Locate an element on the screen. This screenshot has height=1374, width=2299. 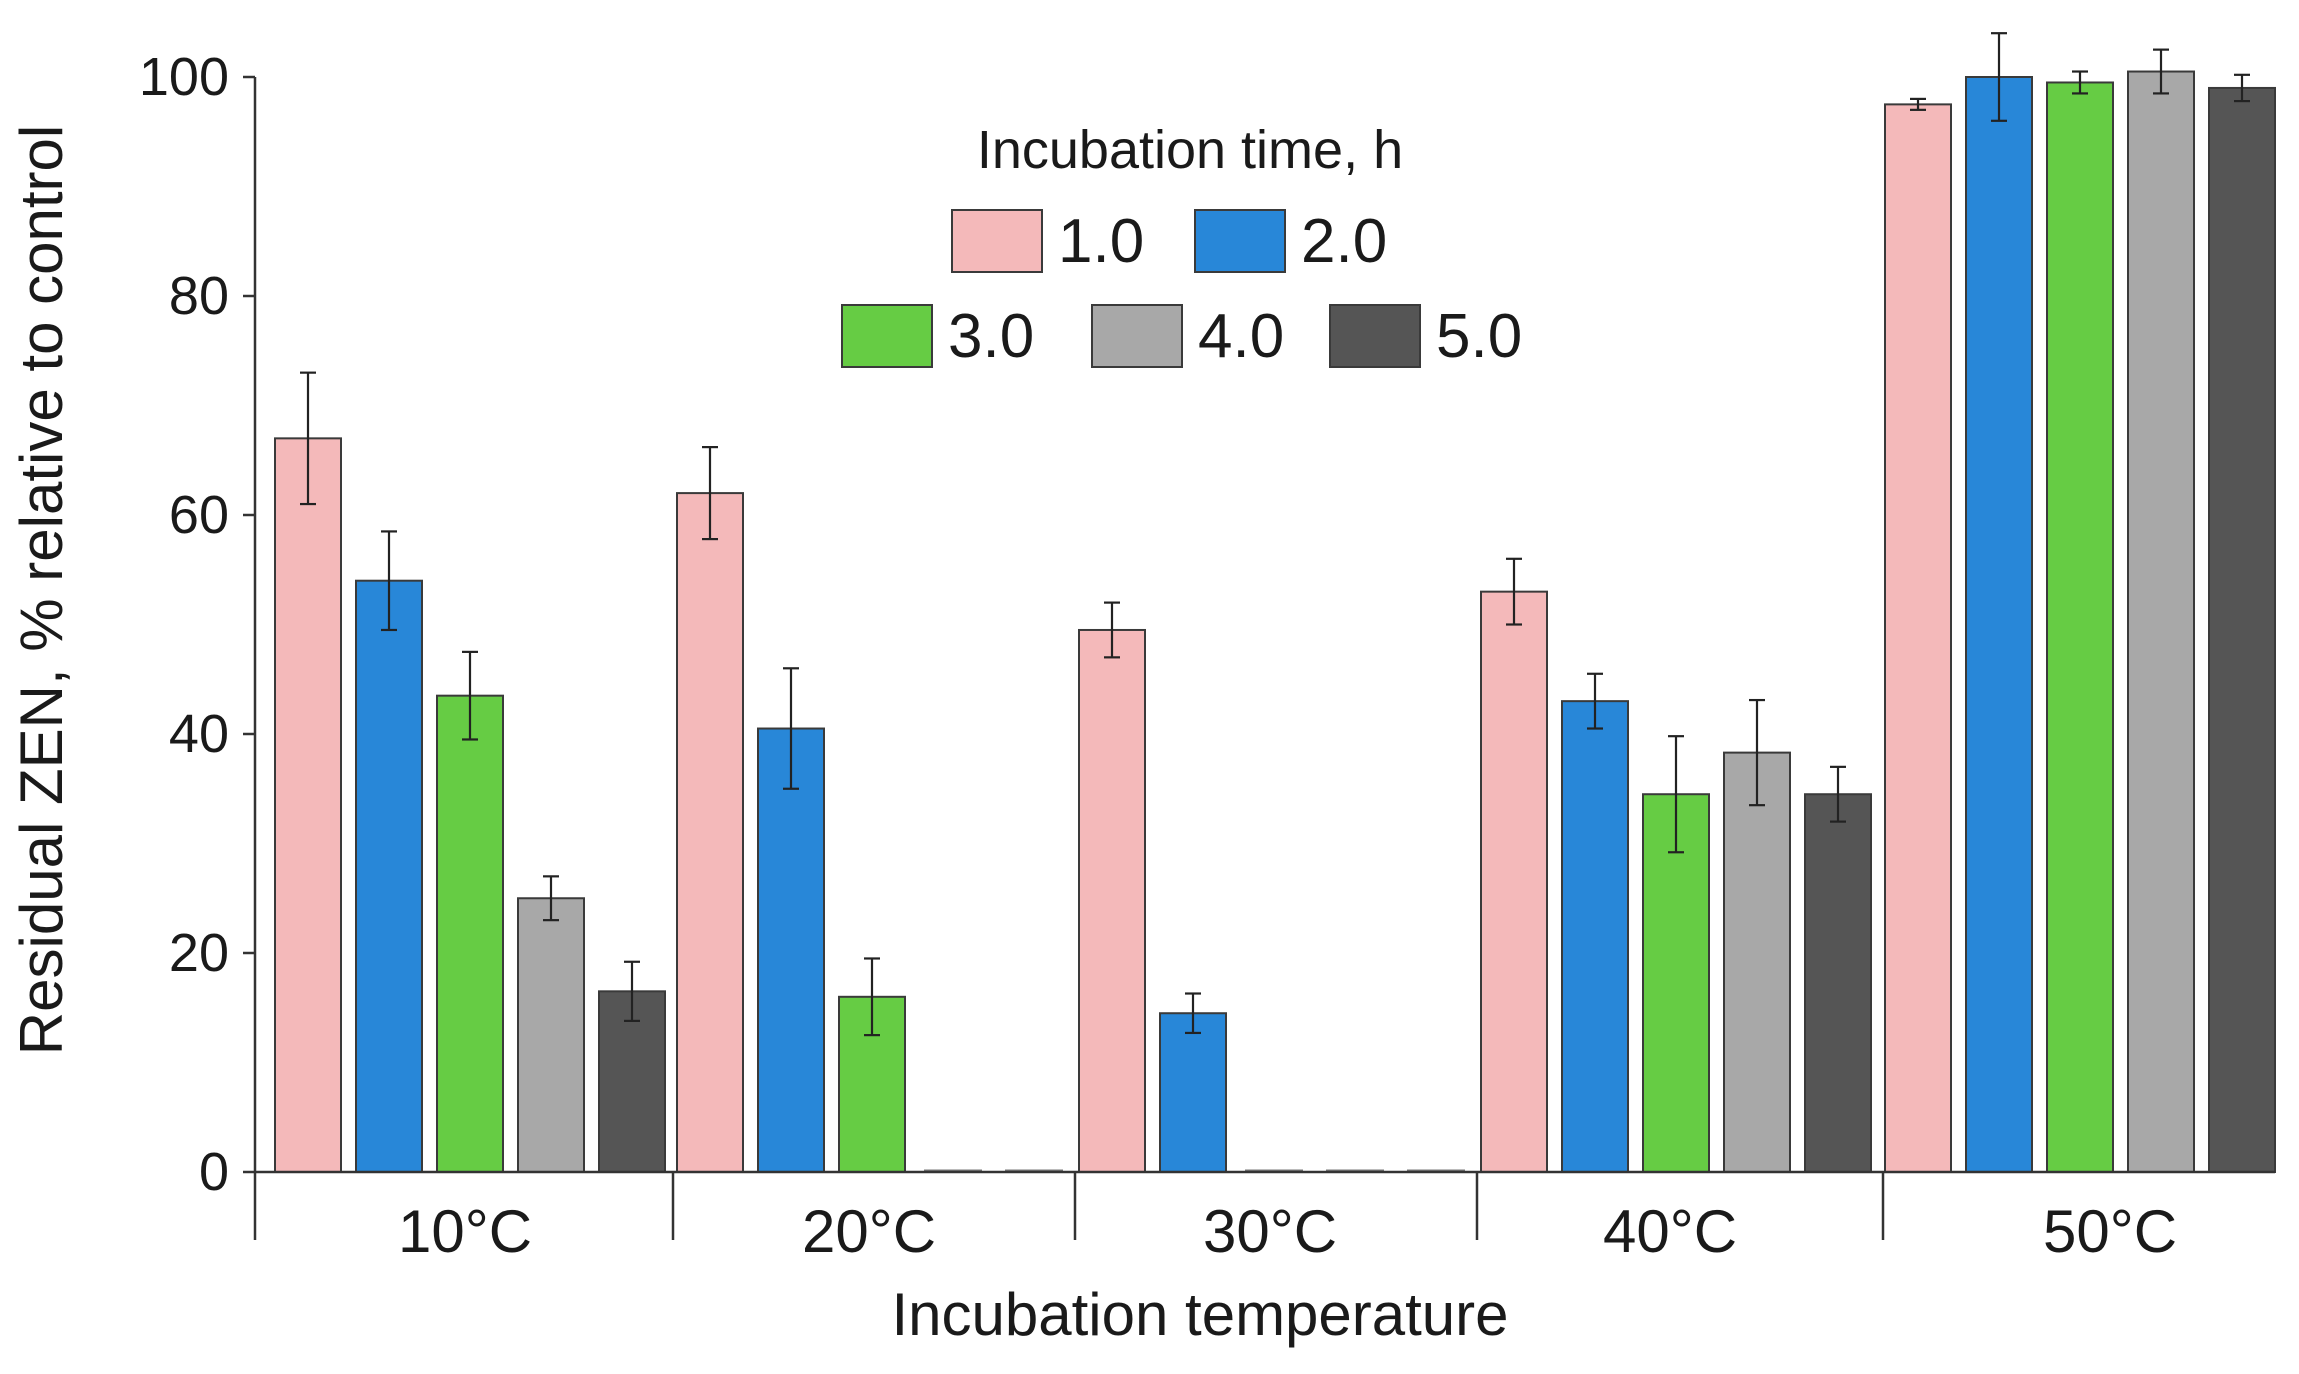
legend-title: Incubation time, h is located at coordinates (1190, 150).